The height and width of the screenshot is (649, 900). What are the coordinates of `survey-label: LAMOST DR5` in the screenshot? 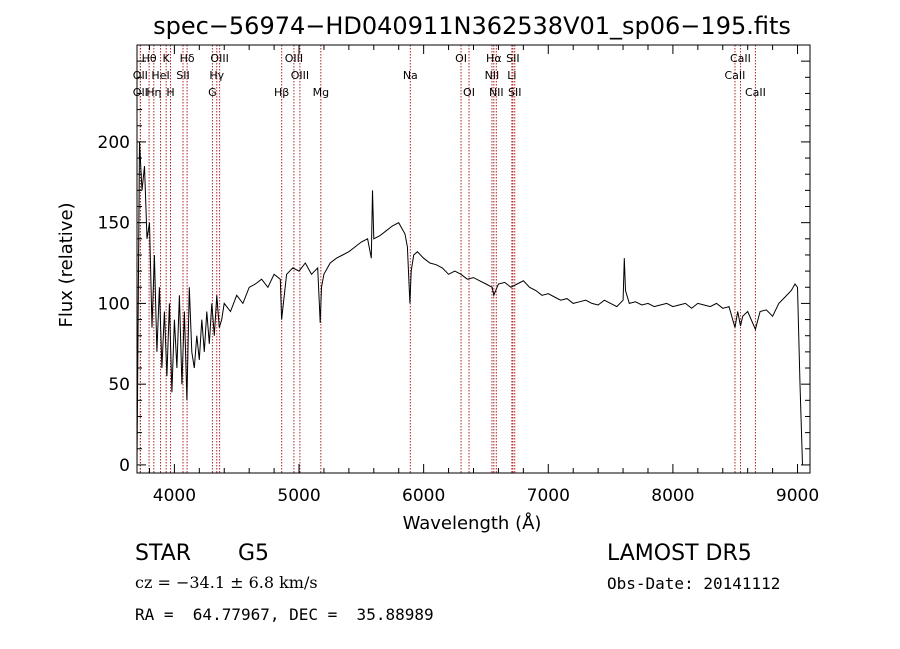 It's located at (679, 553).